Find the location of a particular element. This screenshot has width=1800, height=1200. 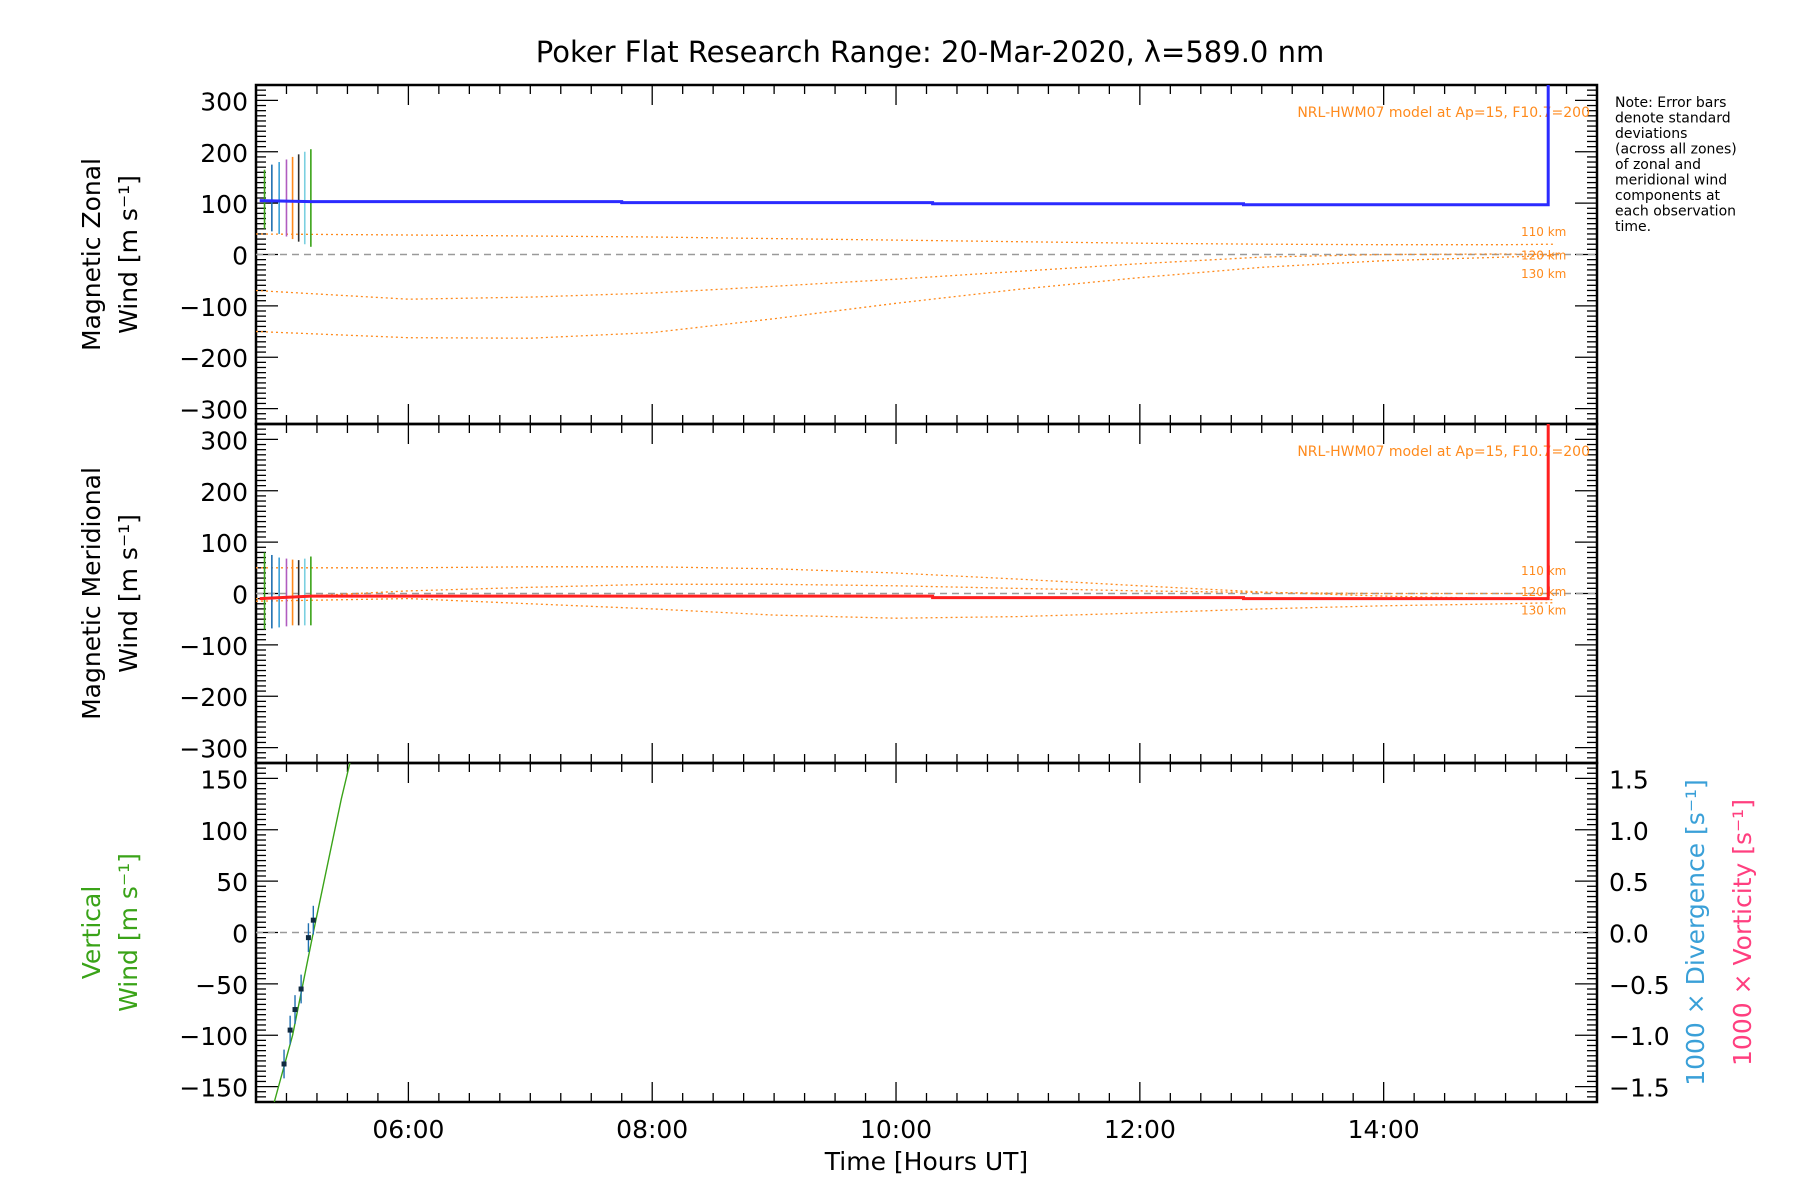

y2-tick-label: 1.0 is located at coordinates (1629, 831).